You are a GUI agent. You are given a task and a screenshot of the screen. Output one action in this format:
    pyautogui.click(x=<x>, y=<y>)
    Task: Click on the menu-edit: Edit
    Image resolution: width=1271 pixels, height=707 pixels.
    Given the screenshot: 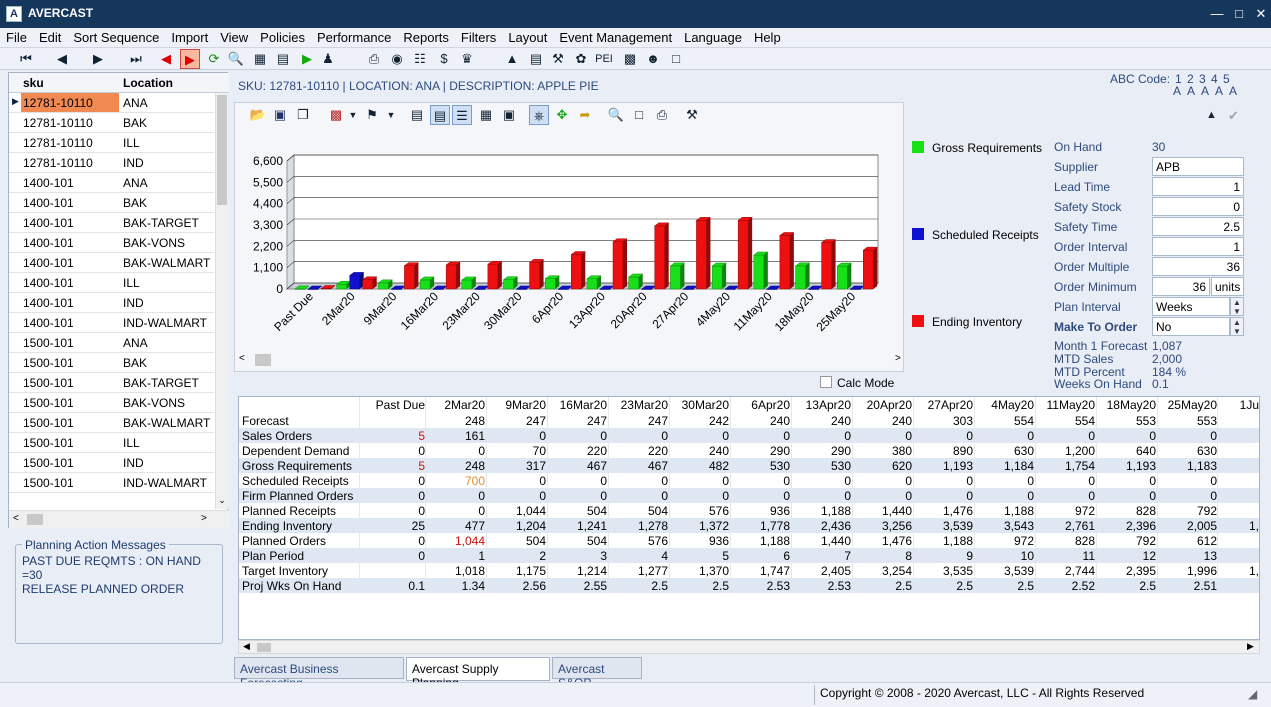 What is the action you would take?
    pyautogui.click(x=50, y=37)
    